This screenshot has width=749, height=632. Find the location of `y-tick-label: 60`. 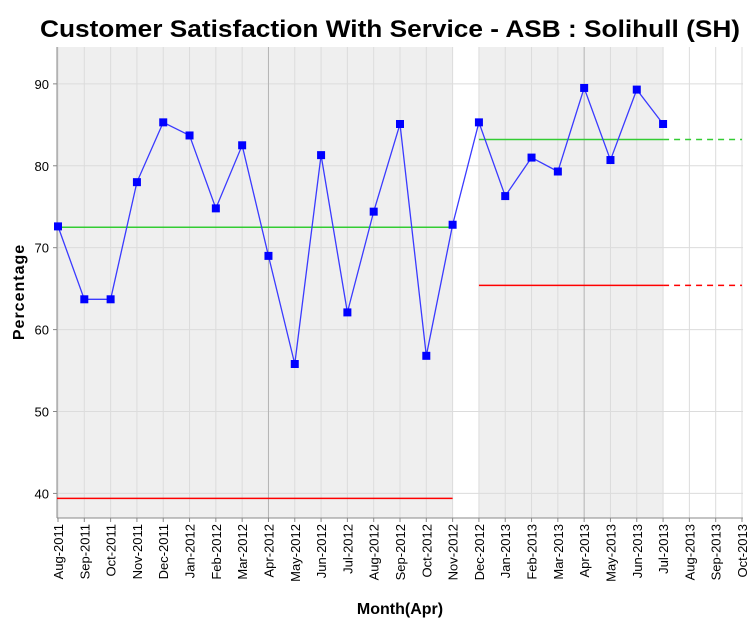

y-tick-label: 60 is located at coordinates (42, 330).